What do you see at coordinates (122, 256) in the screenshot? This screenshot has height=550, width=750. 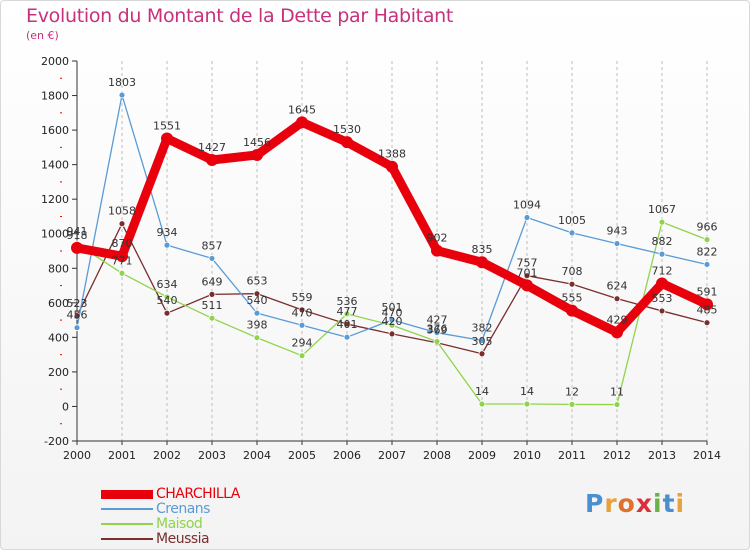 I see `point-charchilla-2001` at bounding box center [122, 256].